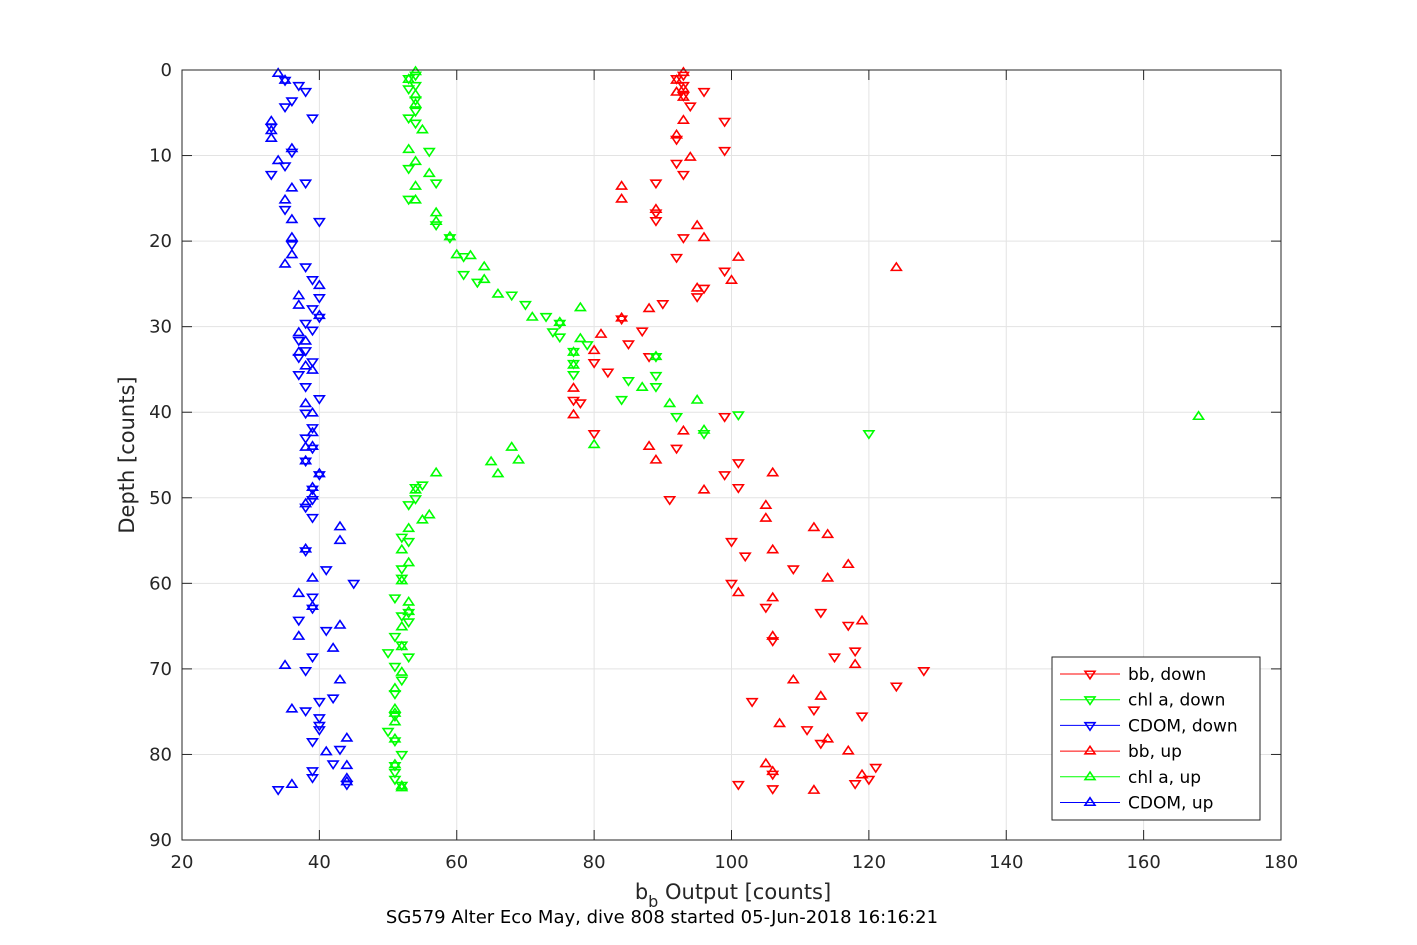 Image resolution: width=1417 pixels, height=945 pixels. What do you see at coordinates (160, 498) in the screenshot?
I see `y-tick-label: 50` at bounding box center [160, 498].